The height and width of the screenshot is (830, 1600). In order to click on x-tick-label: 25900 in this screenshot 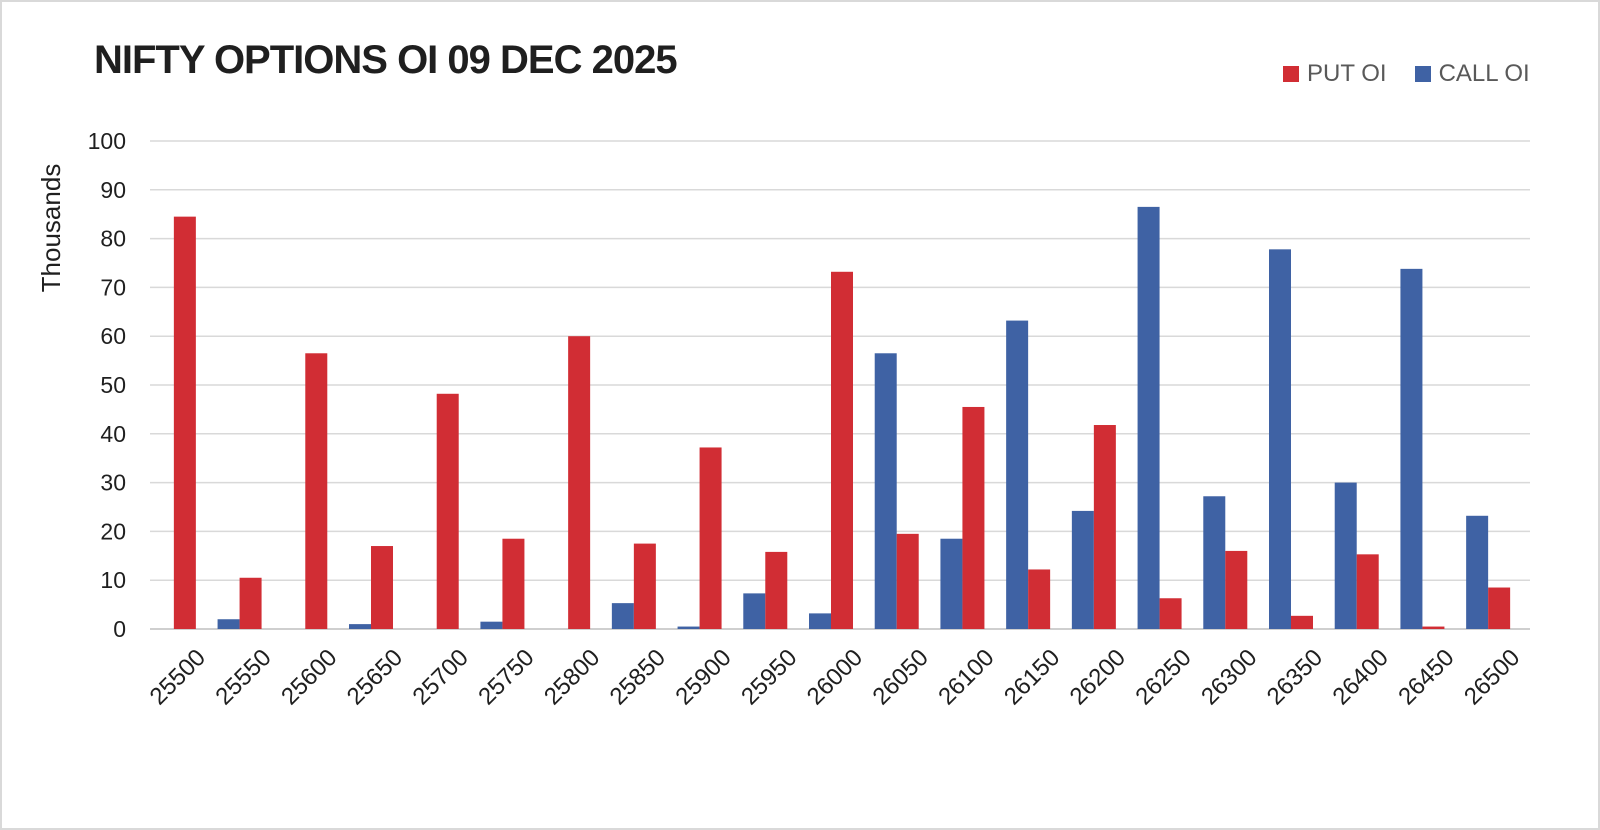, I will do `click(703, 677)`.